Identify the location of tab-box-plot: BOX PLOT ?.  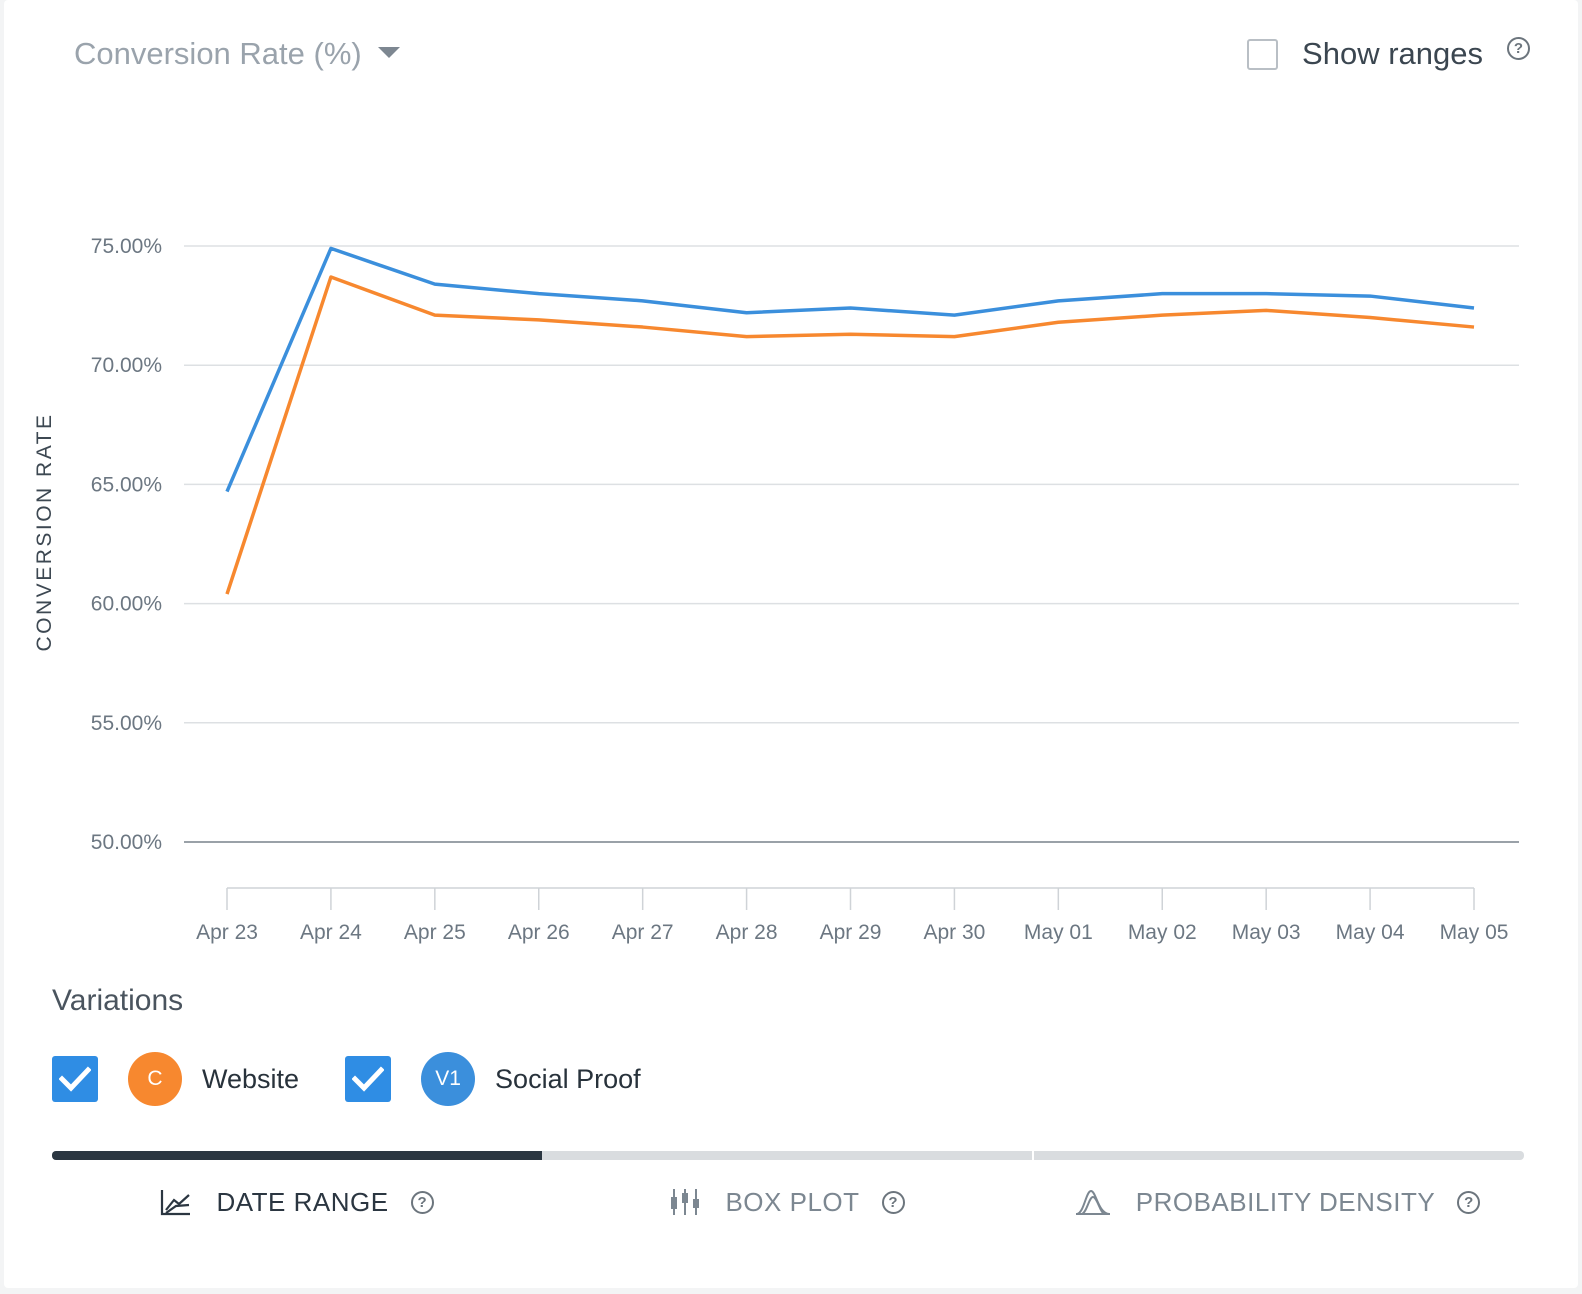
(787, 1202).